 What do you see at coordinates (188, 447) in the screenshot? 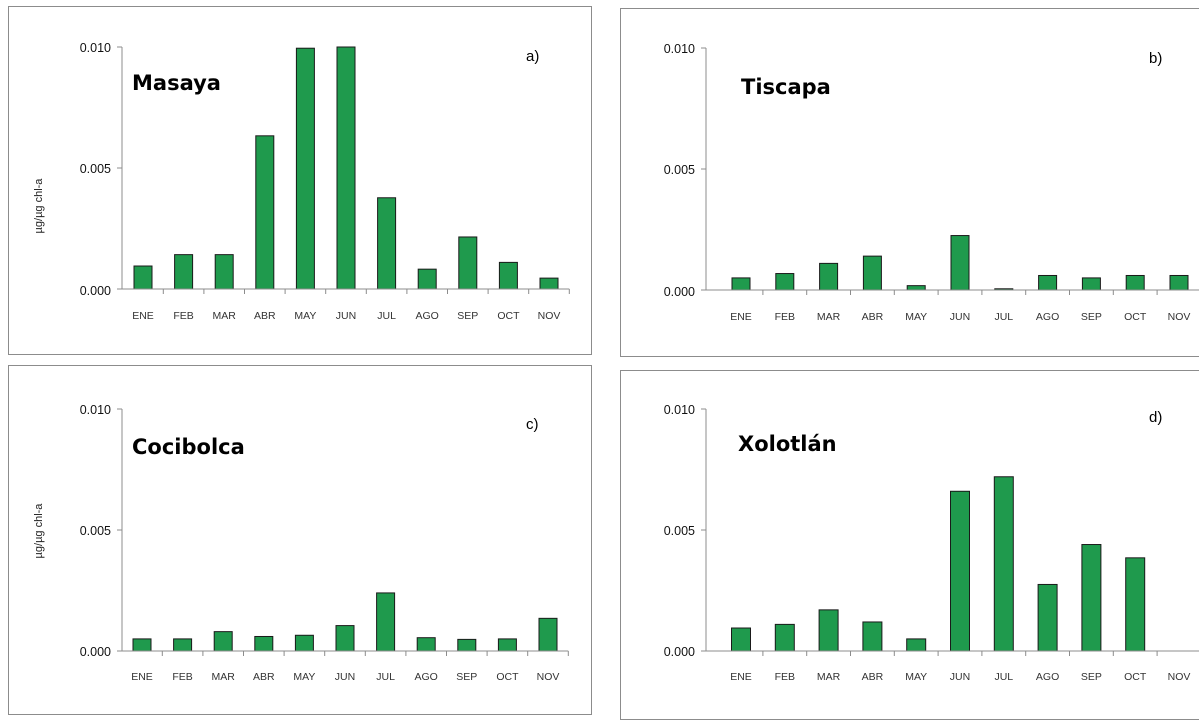
I see `lake-name: Cocibolca` at bounding box center [188, 447].